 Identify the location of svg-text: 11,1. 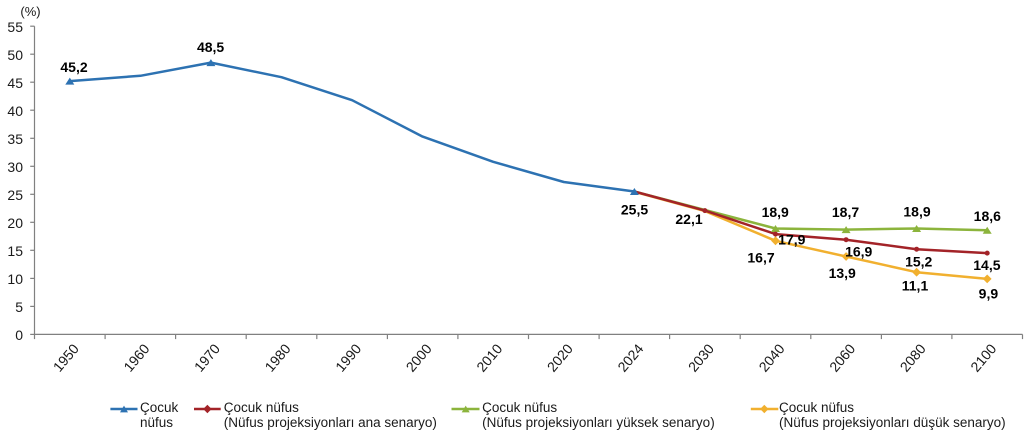
(915, 286).